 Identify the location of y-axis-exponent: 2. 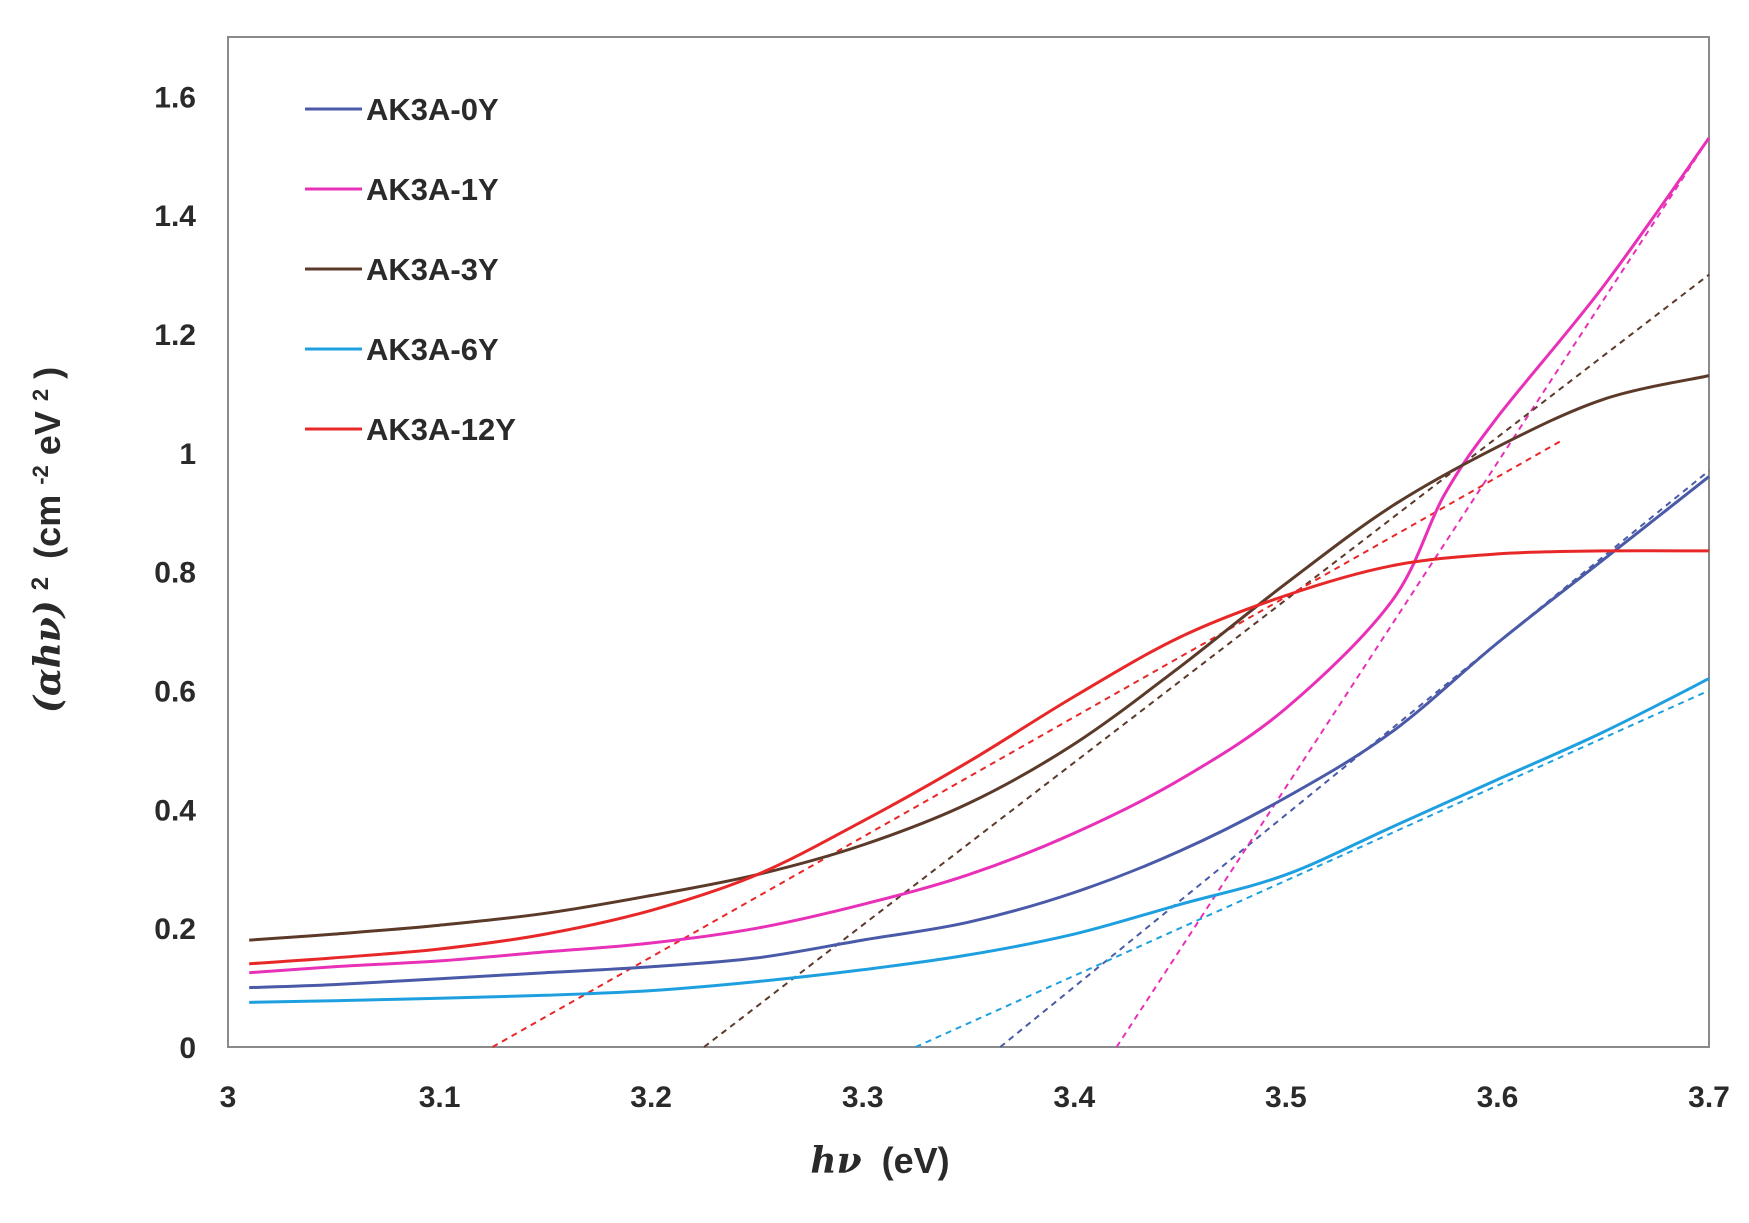
(40, 583).